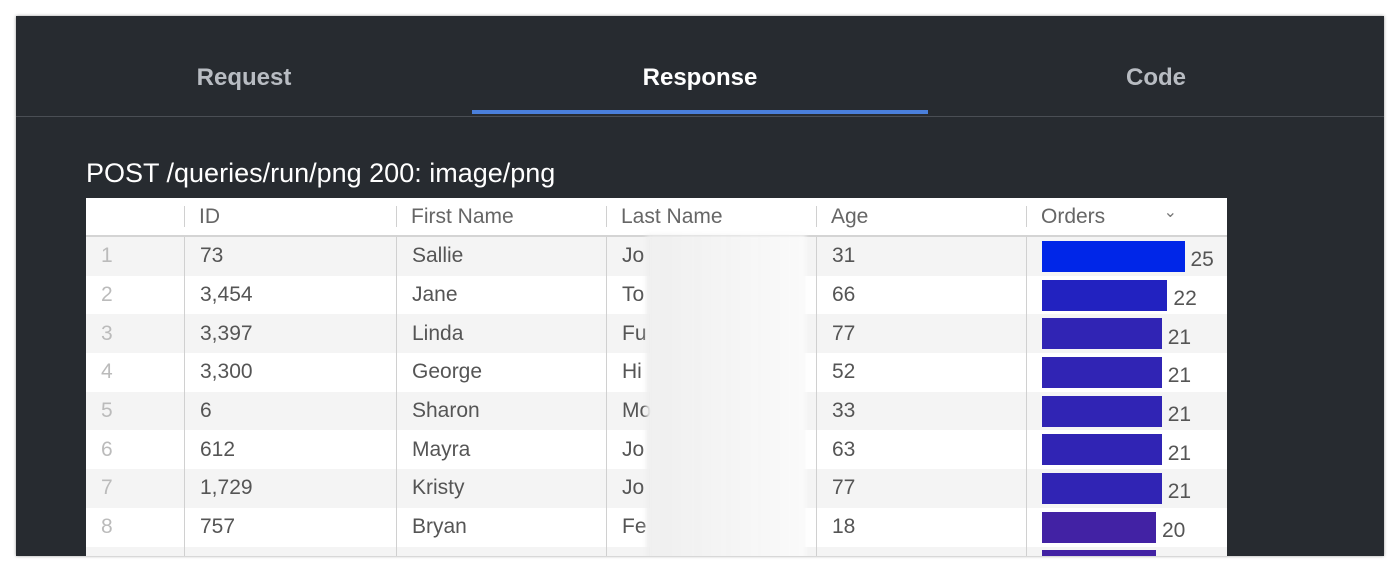  I want to click on row-index: 3, so click(107, 333).